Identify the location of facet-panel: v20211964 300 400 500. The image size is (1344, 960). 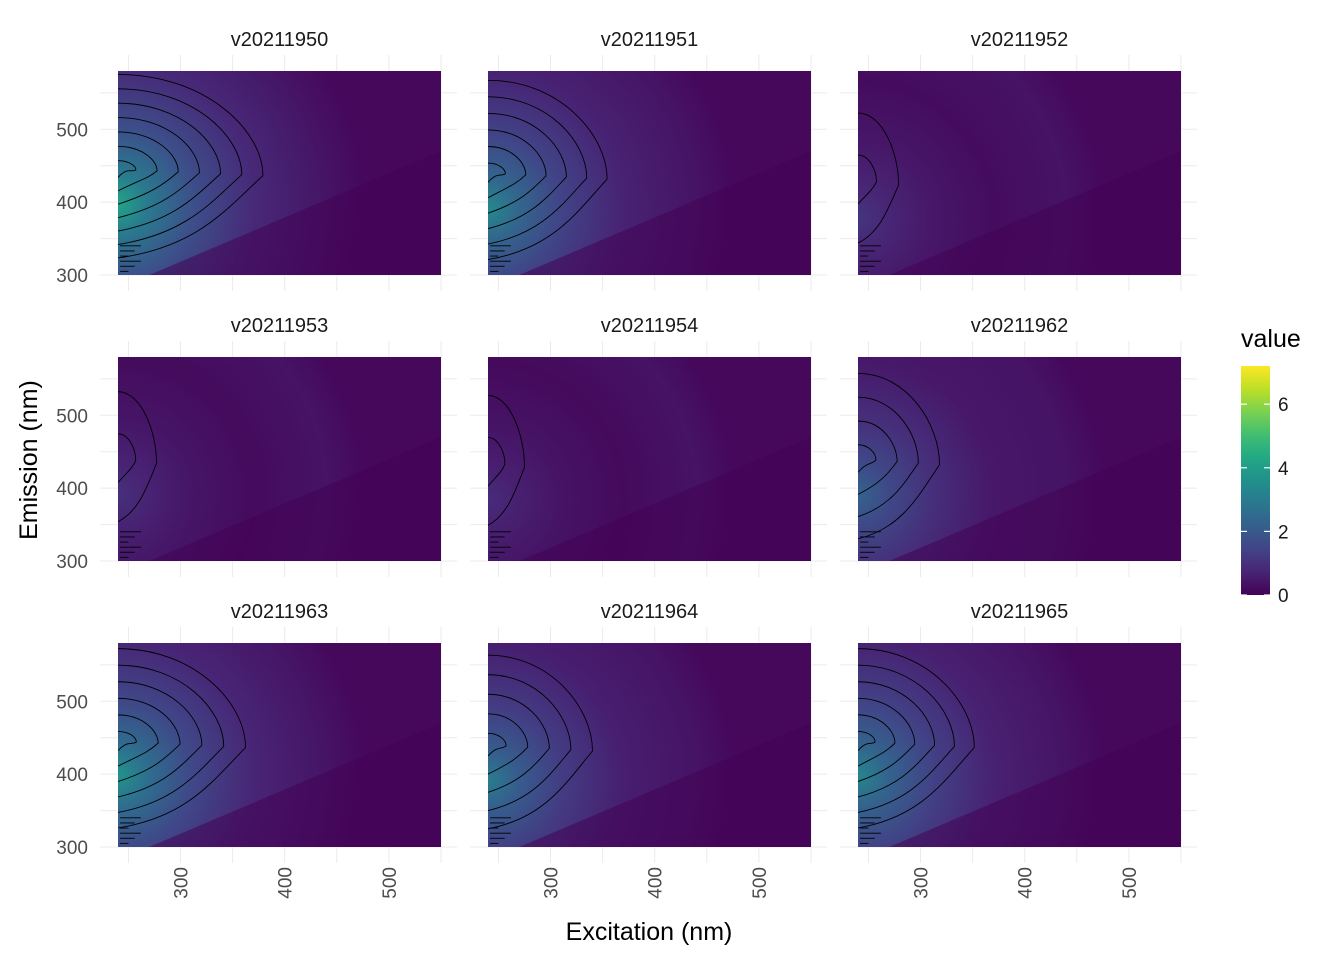
(648, 750).